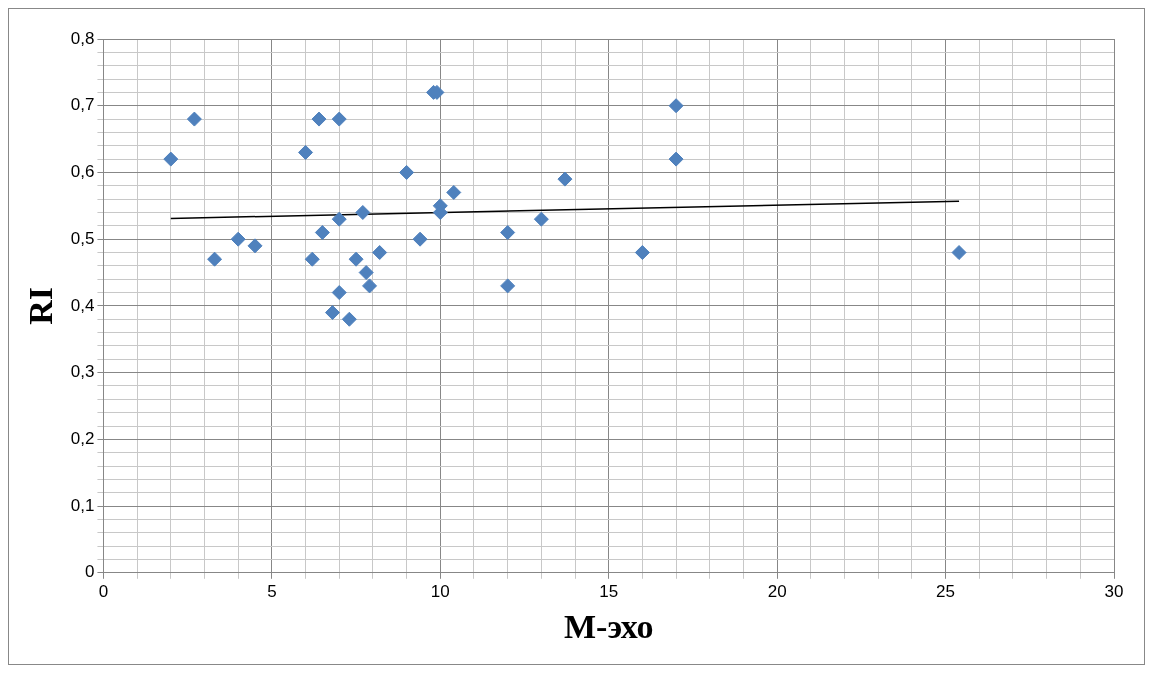  What do you see at coordinates (82, 105) in the screenshot?
I see `y-tick-label: 0,7` at bounding box center [82, 105].